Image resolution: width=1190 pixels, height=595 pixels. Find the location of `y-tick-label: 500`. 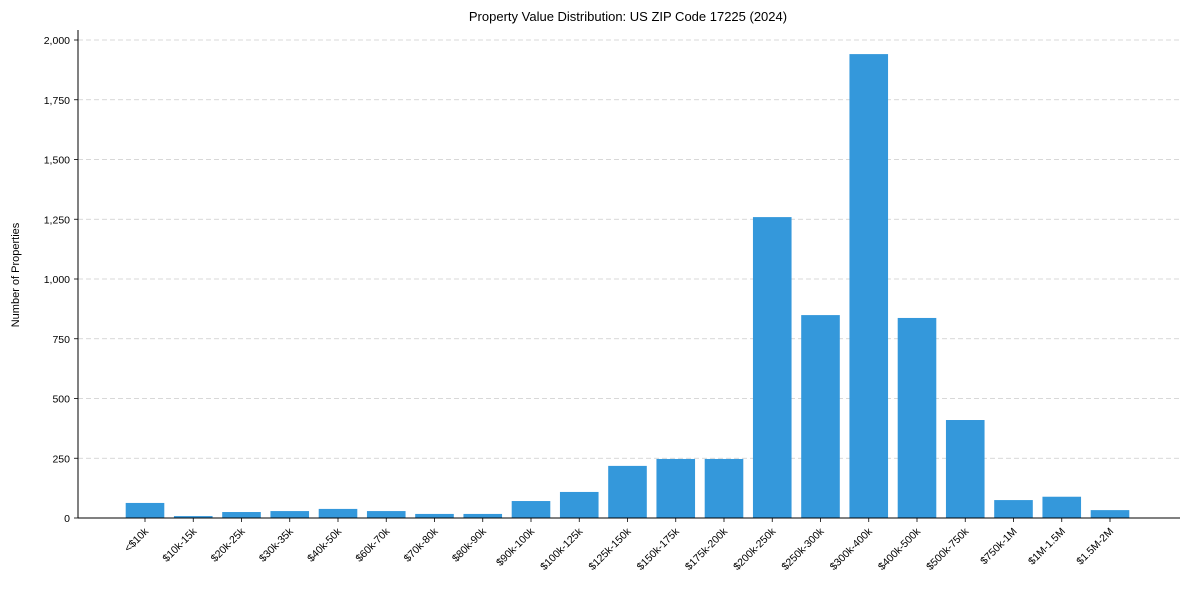

y-tick-label: 500 is located at coordinates (61, 400).